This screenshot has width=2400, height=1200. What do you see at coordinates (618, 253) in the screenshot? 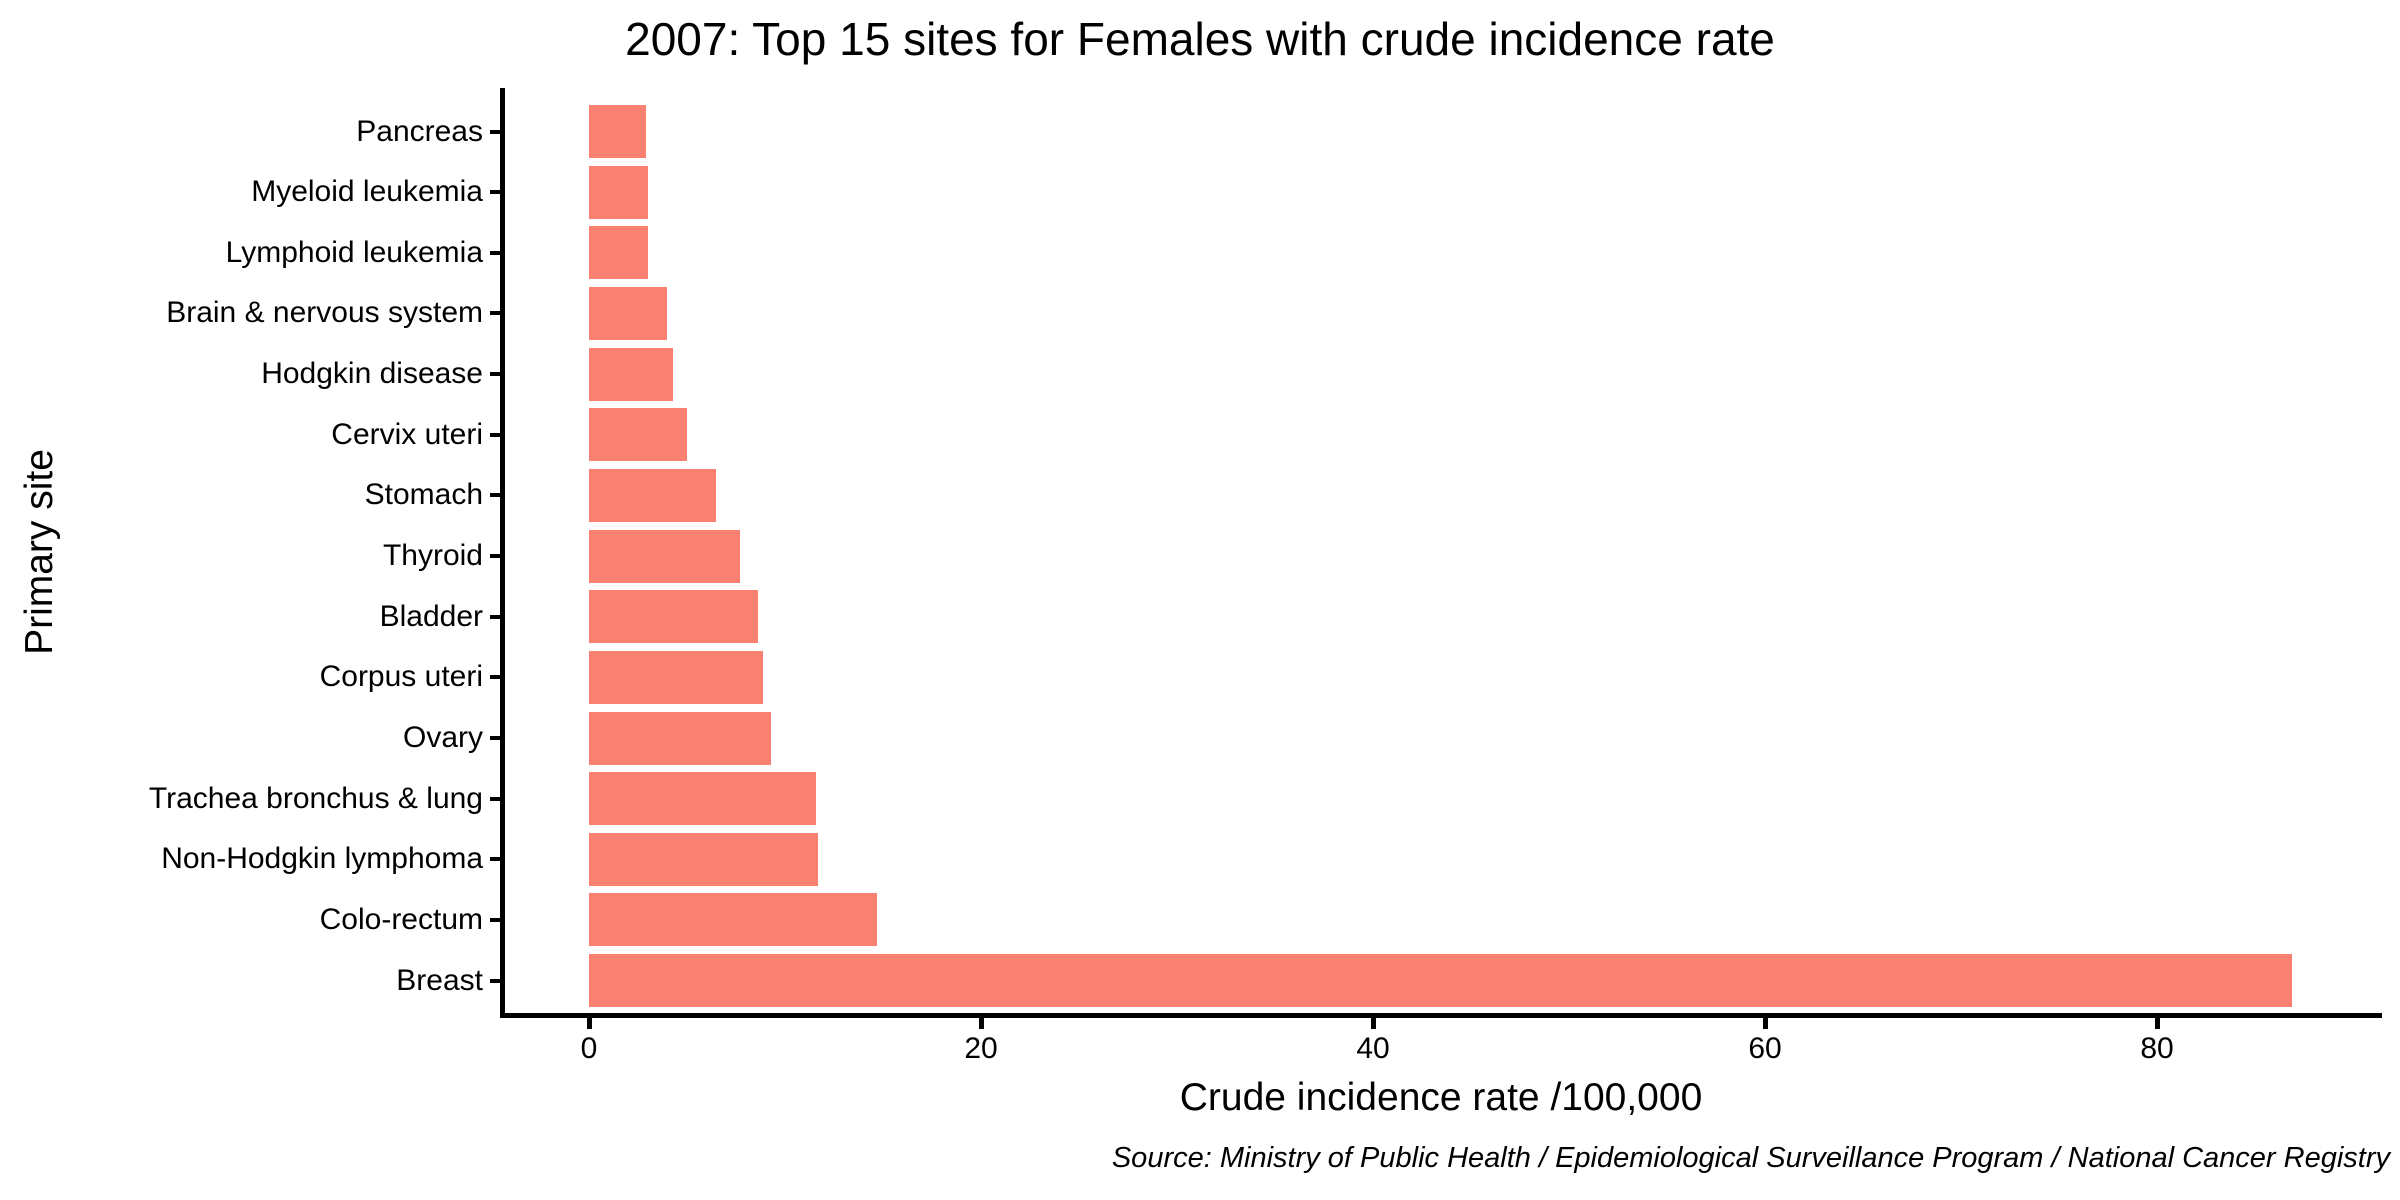
I see `bar-lymphoid-leukemia` at bounding box center [618, 253].